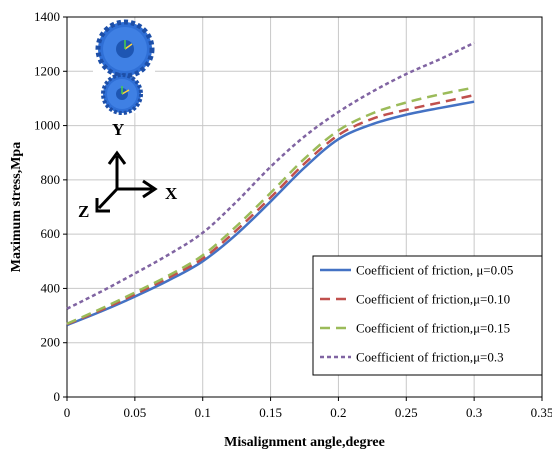 This screenshot has width=552, height=453. I want to click on x-axis-ticks: 0 0.05 0.1 0.15 0.2 0.25 0.3 0.35, so click(308, 408).